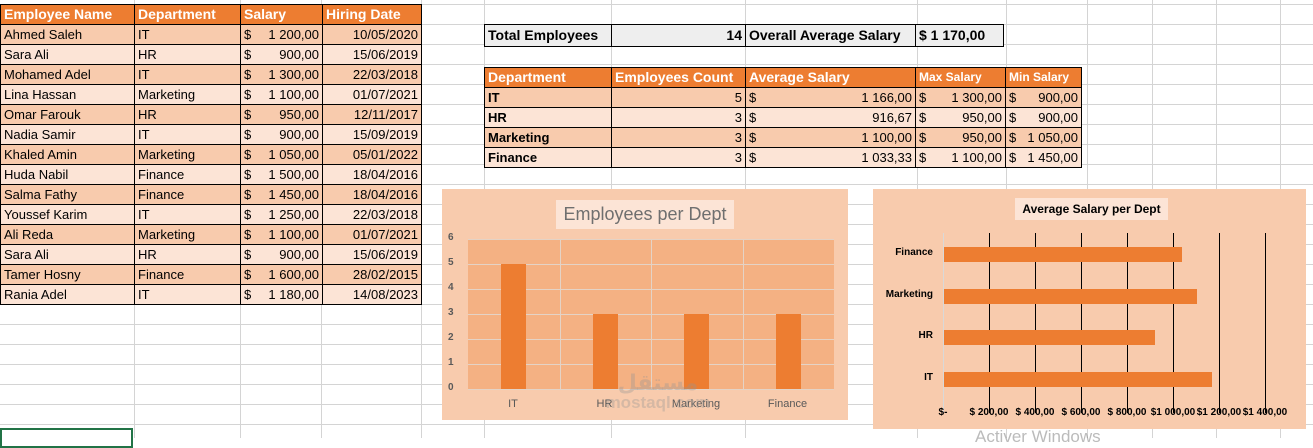 The height and width of the screenshot is (448, 1313). What do you see at coordinates (67, 74) in the screenshot?
I see `employee-name-cell: Mohamed Adel` at bounding box center [67, 74].